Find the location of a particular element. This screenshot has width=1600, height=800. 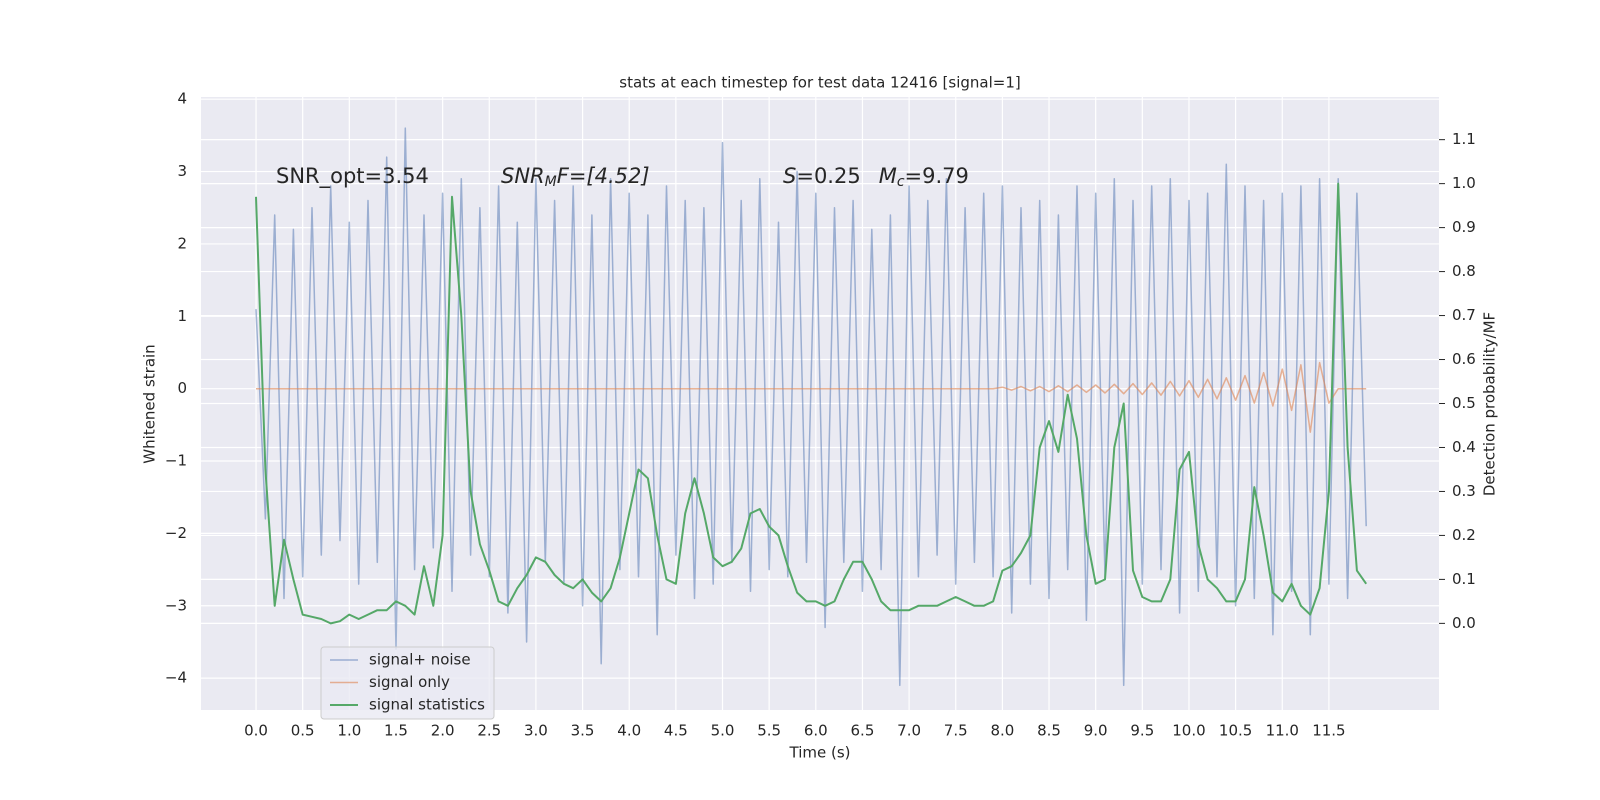

y2-tick-label: 0.4 is located at coordinates (1464, 447).